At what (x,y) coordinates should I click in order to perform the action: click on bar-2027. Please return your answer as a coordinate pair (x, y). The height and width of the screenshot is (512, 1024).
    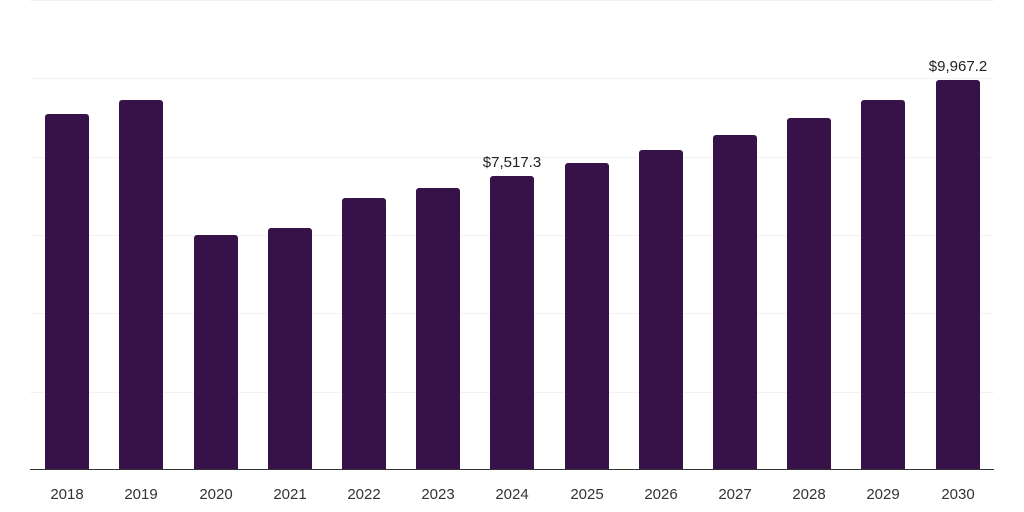
    Looking at the image, I should click on (735, 302).